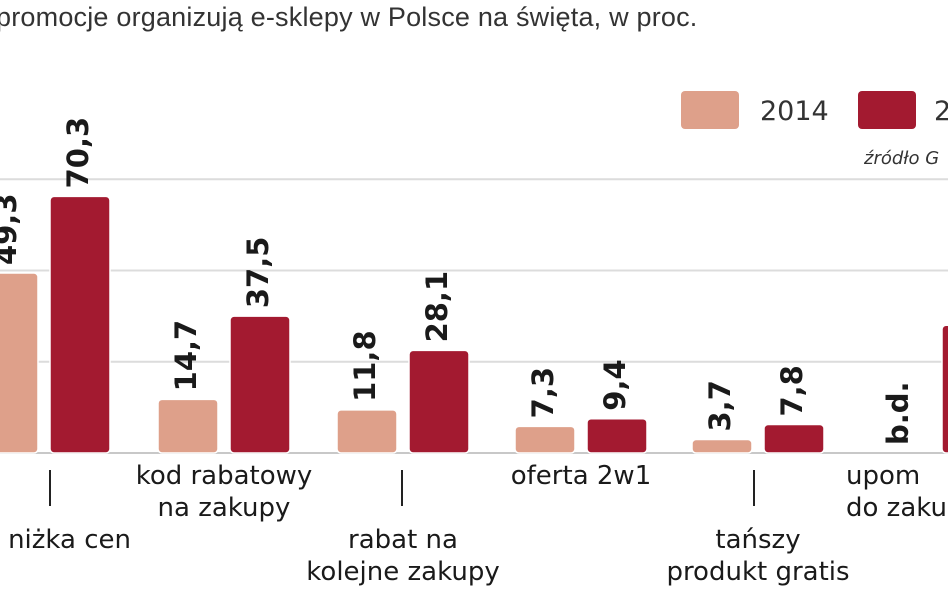 The width and height of the screenshot is (948, 593). Describe the element at coordinates (883, 476) in the screenshot. I see `category-label-5-line-0: upom` at that location.